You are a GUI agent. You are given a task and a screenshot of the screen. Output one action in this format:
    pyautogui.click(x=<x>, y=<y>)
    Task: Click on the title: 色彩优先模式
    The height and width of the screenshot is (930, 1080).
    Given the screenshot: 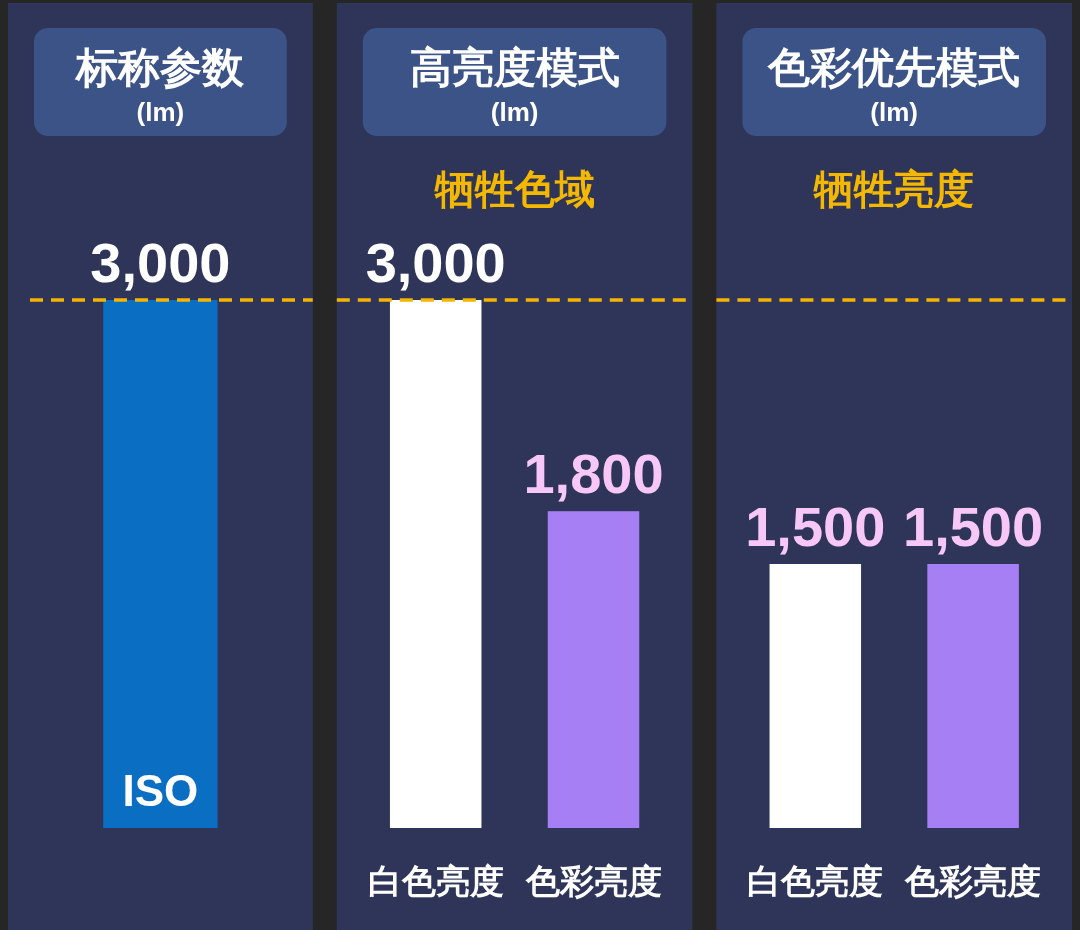 What is the action you would take?
    pyautogui.click(x=894, y=67)
    